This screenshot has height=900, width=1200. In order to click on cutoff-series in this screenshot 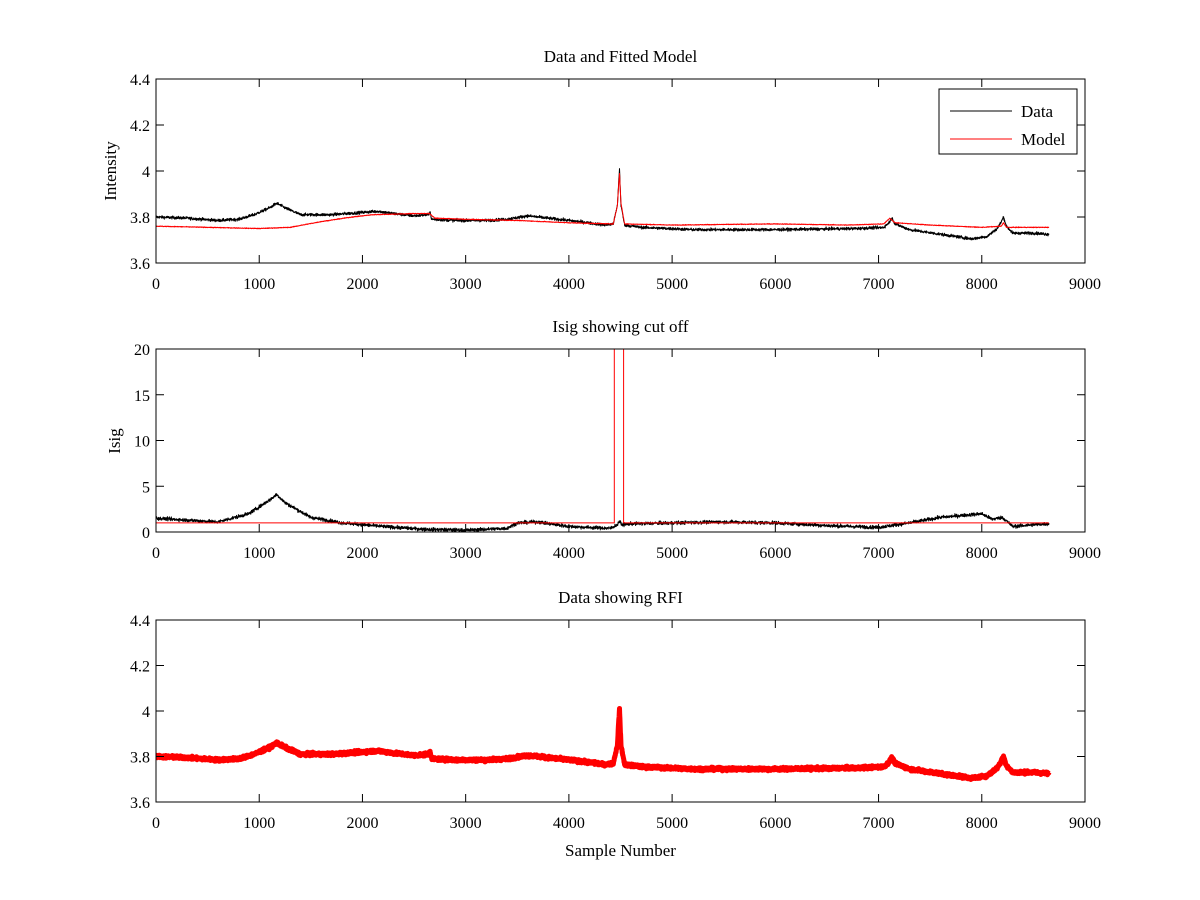, I will do `click(602, 436)`.